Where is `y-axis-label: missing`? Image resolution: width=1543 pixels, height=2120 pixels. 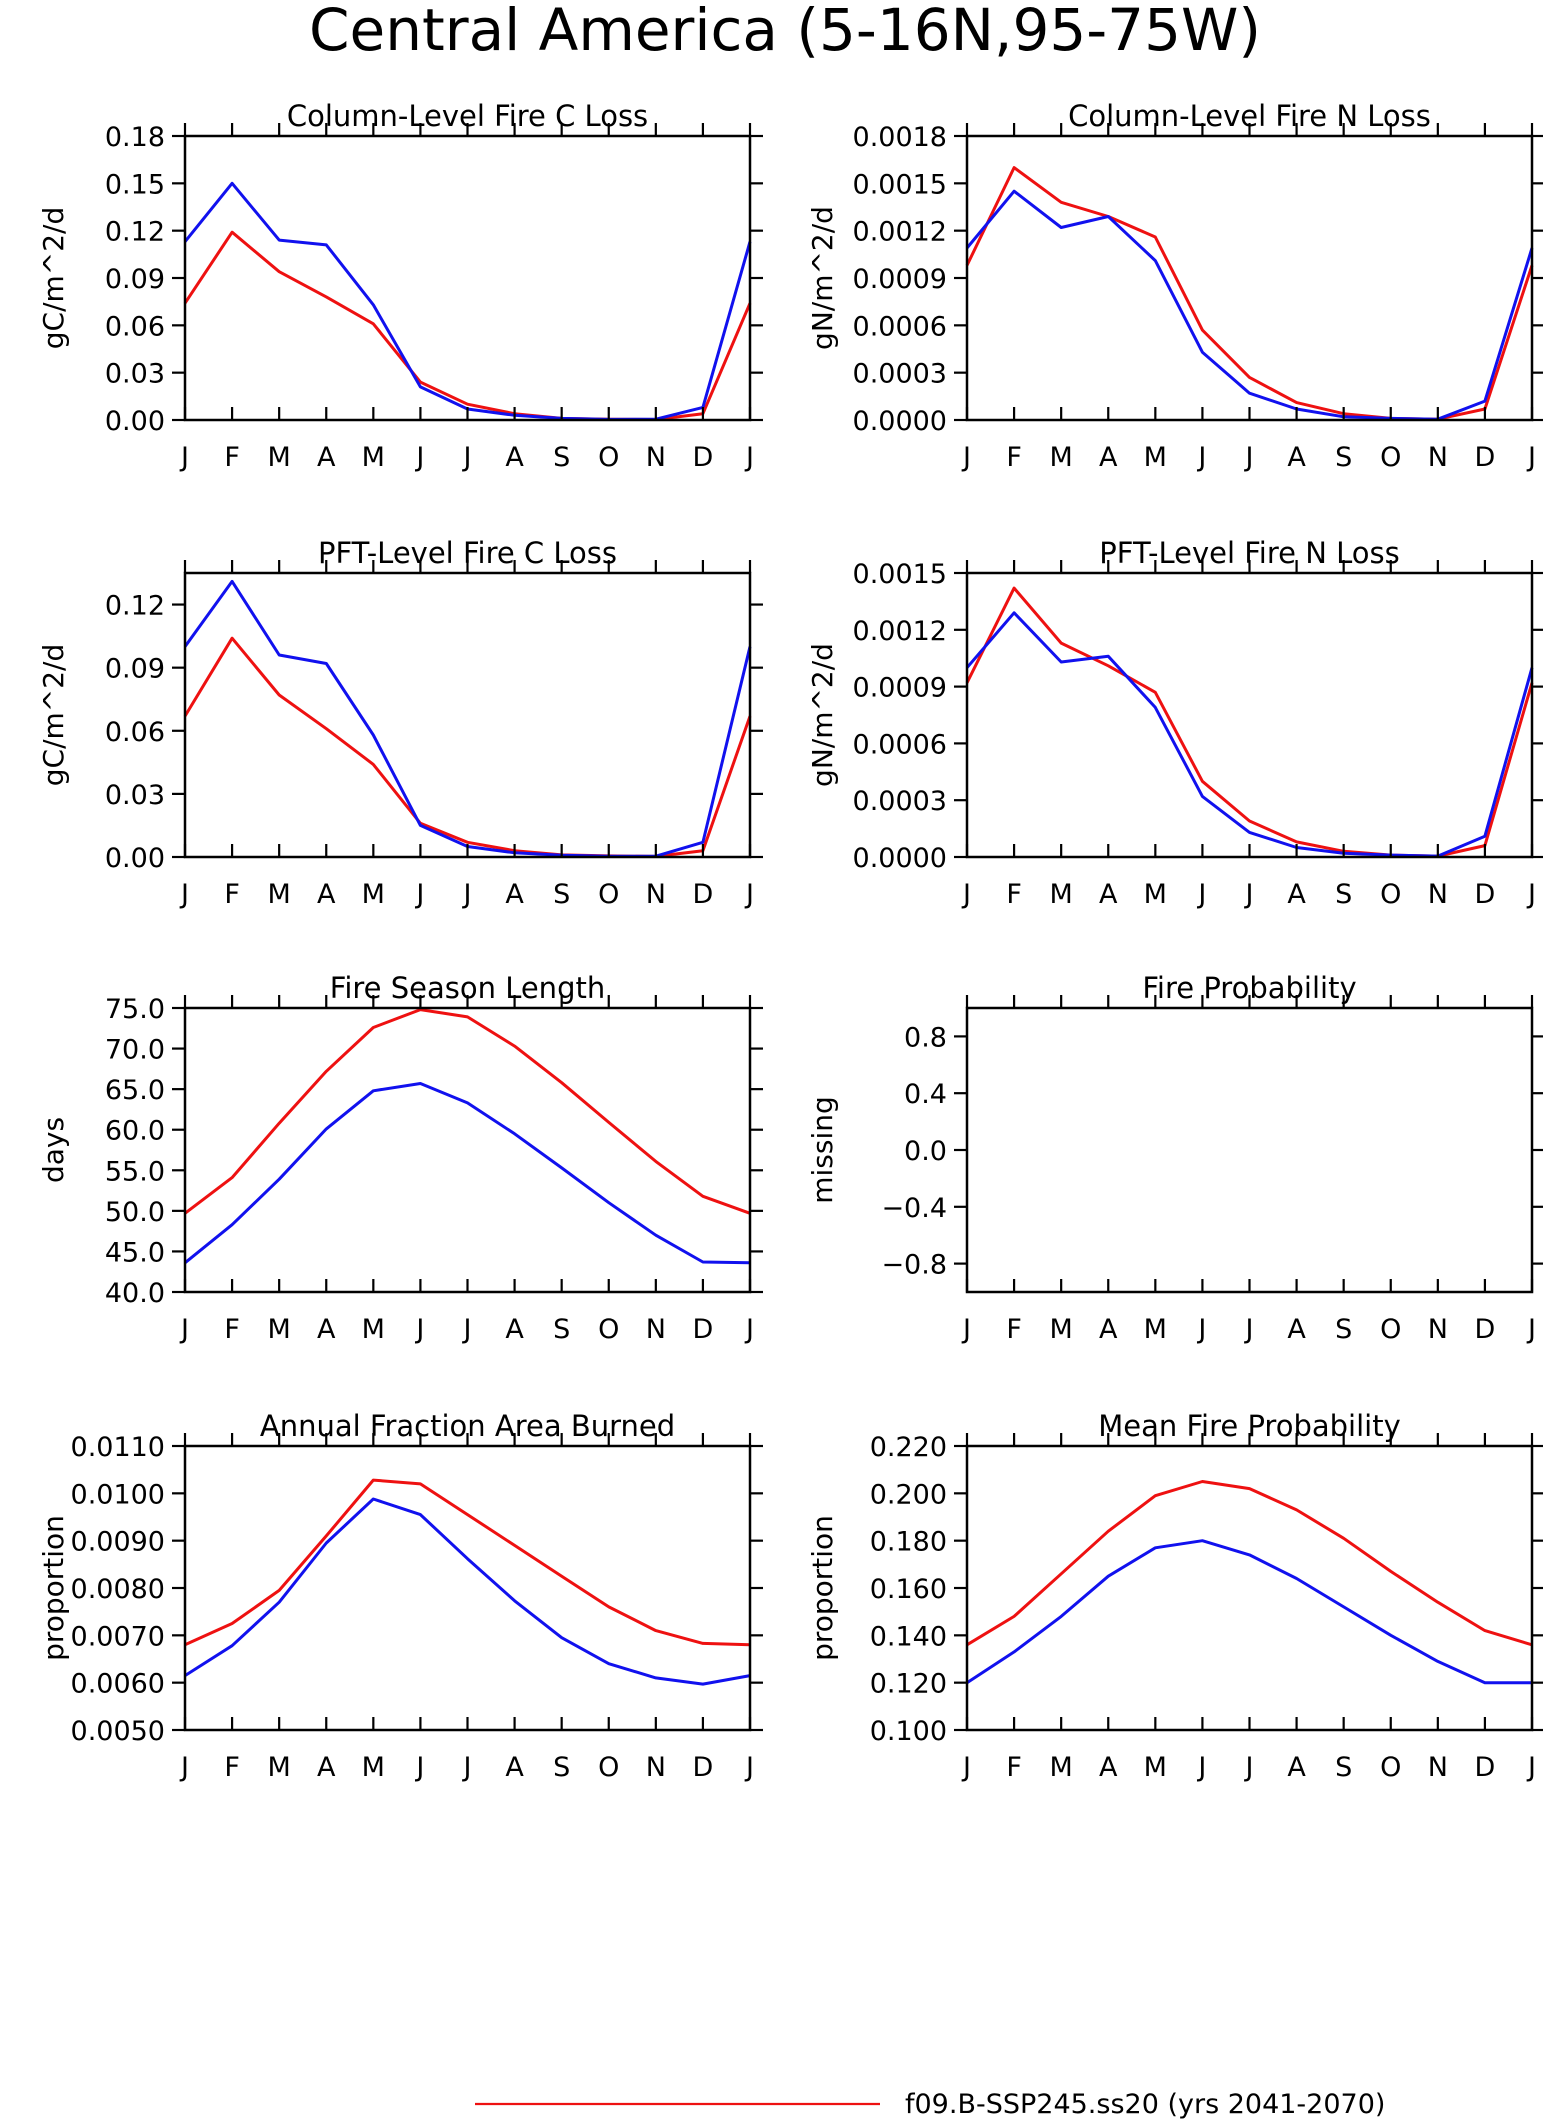 y-axis-label: missing is located at coordinates (822, 1150).